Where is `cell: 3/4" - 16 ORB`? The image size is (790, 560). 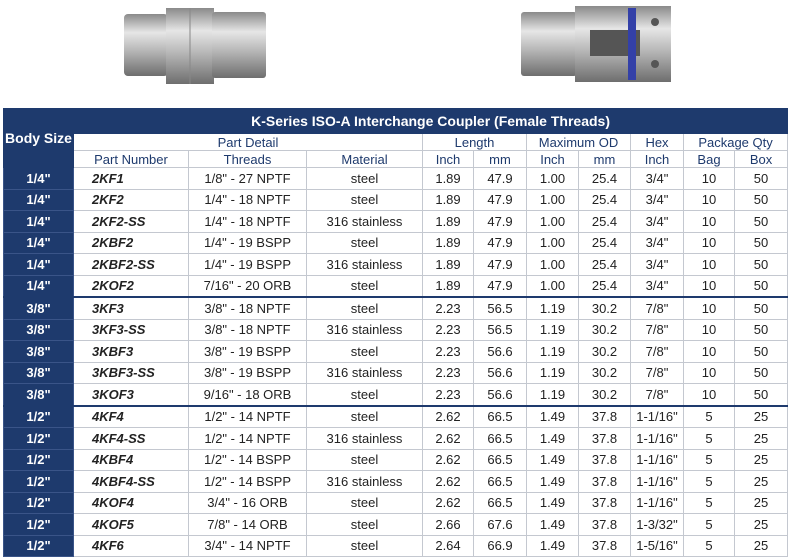 cell: 3/4" - 16 ORB is located at coordinates (247, 502).